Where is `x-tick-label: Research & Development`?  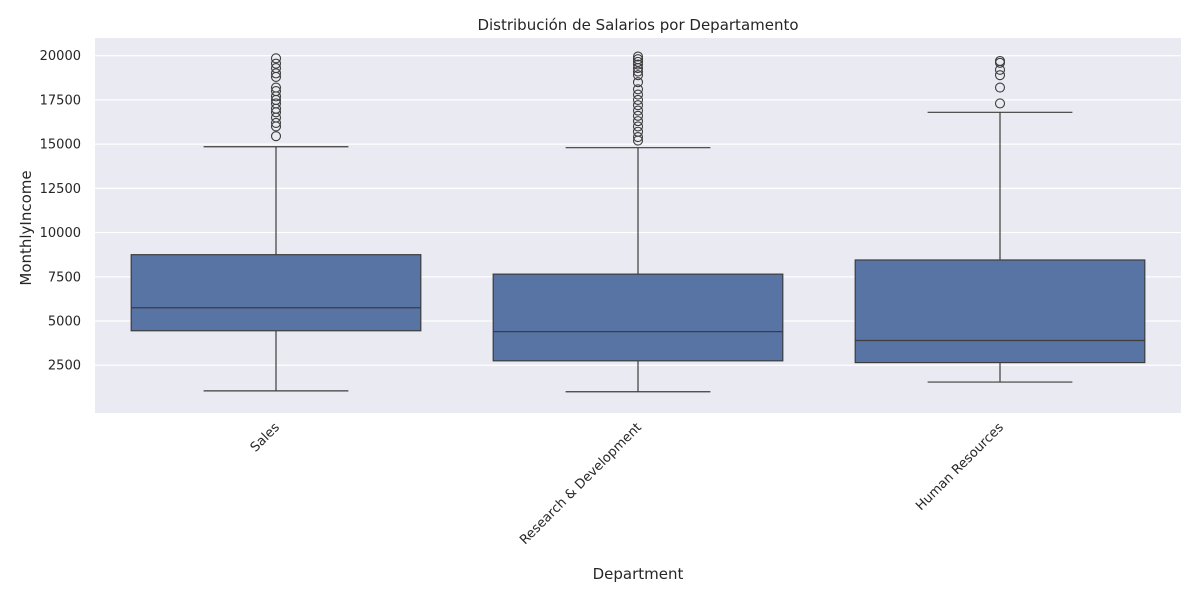
x-tick-label: Research & Development is located at coordinates (581, 484).